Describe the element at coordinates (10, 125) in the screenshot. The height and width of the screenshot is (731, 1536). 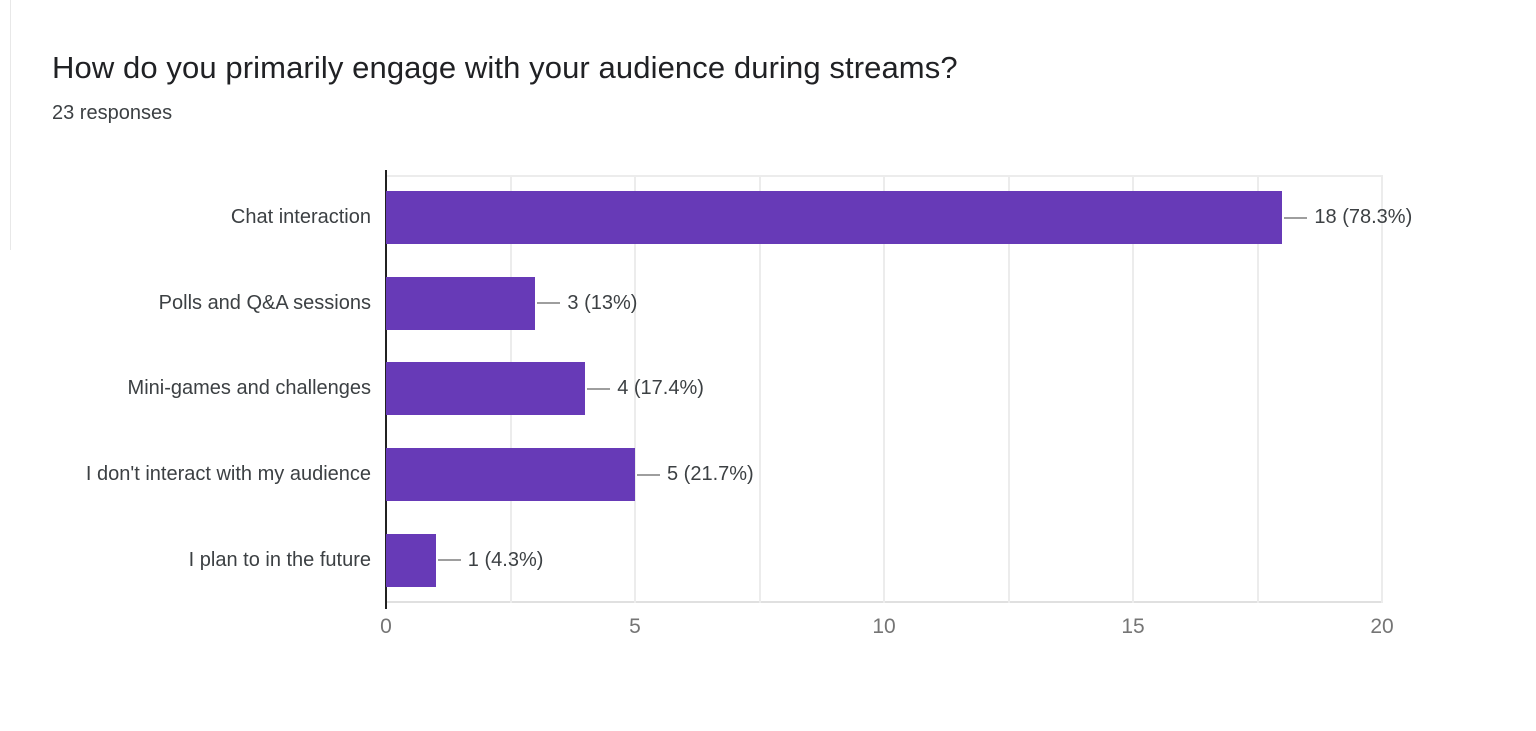
I see `card-edge-line` at that location.